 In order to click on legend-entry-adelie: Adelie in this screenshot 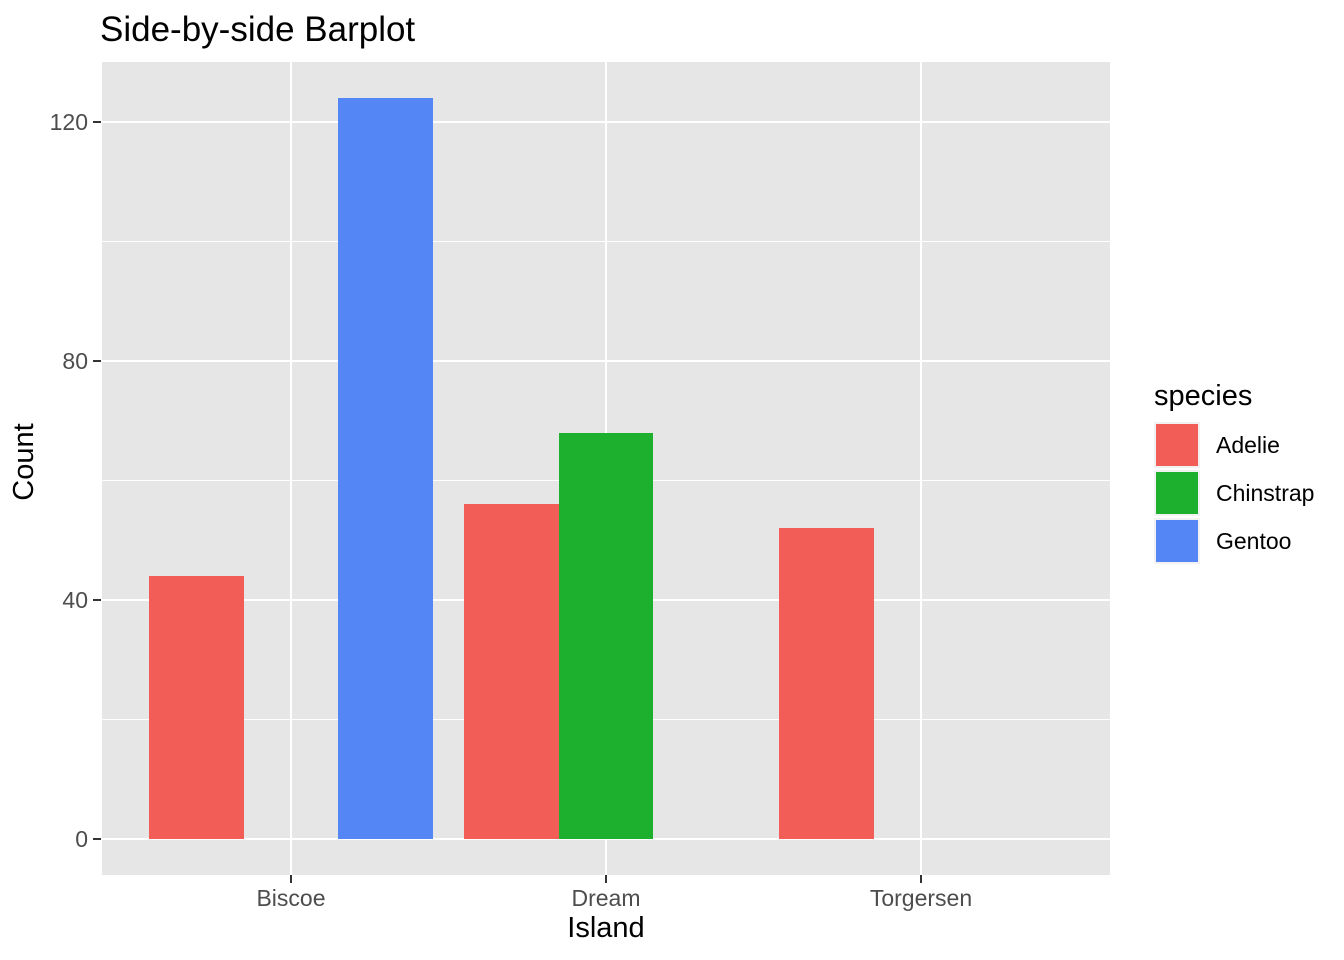, I will do `click(1247, 445)`.